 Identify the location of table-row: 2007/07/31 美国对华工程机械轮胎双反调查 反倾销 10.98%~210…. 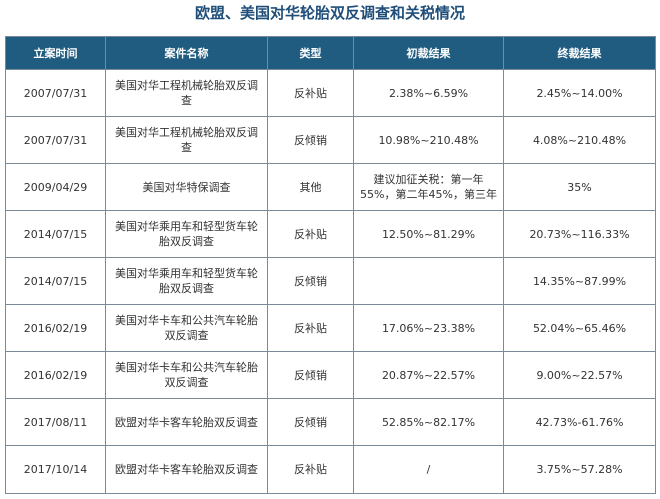
(330, 140).